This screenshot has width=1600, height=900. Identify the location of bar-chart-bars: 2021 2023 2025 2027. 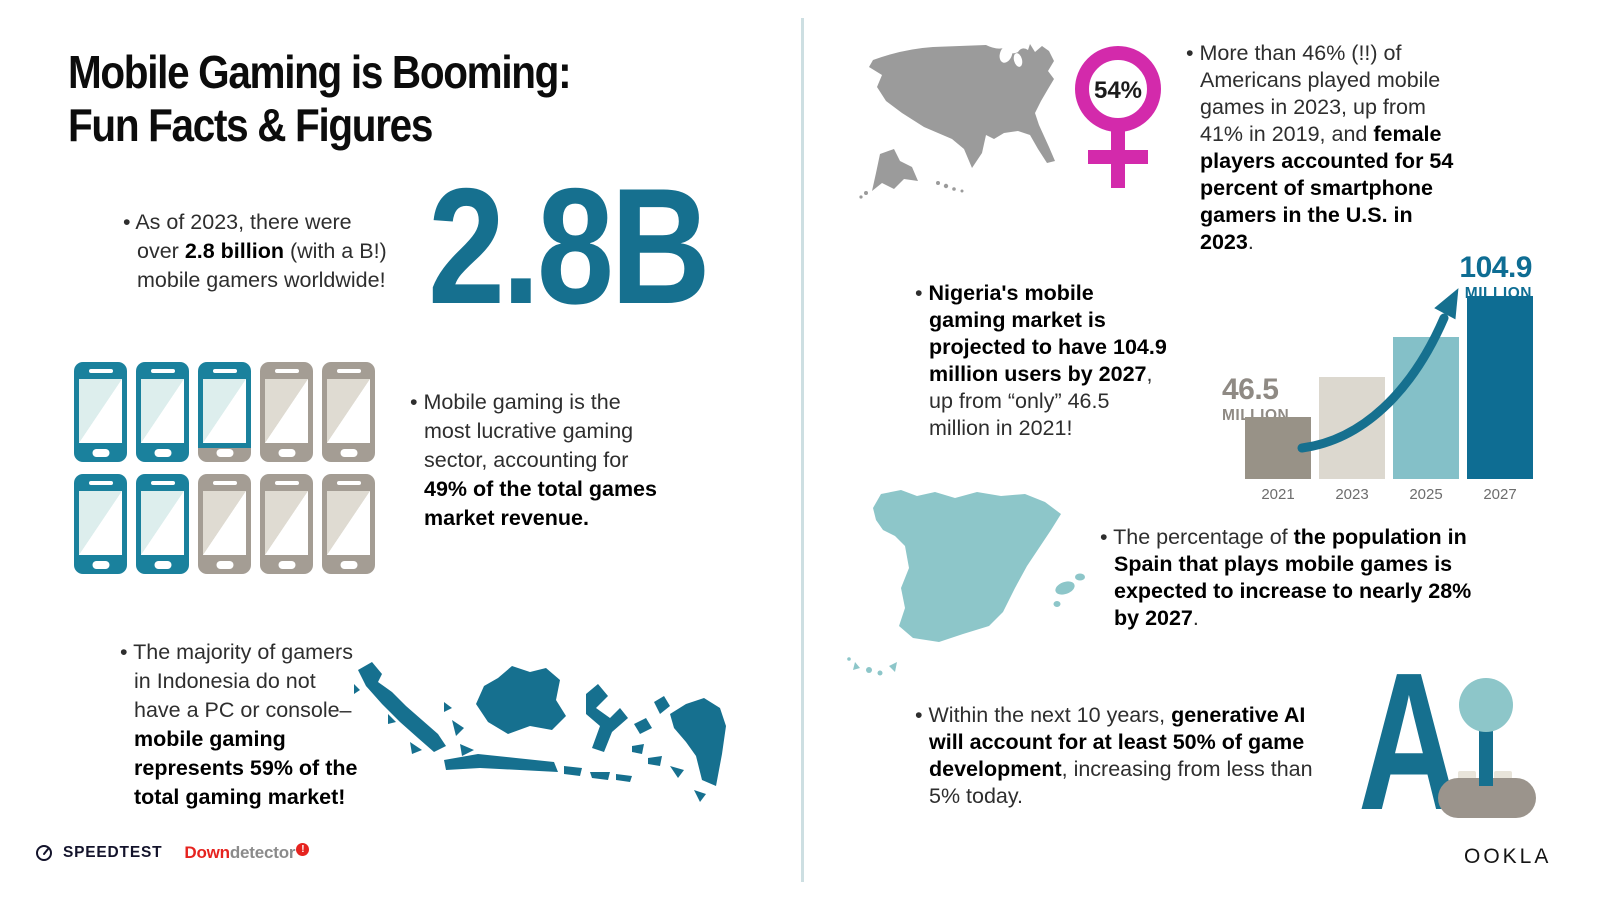
(1383, 374).